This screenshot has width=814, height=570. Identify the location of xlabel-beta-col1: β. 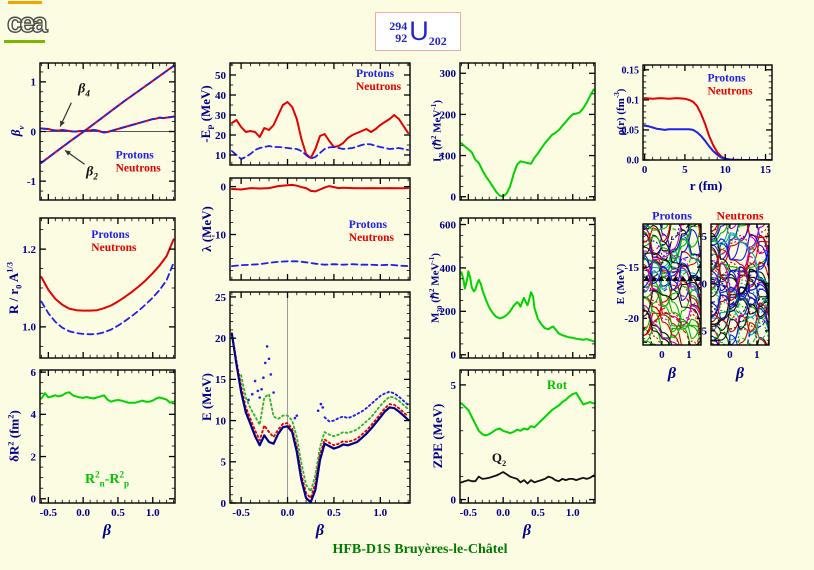
(107, 530).